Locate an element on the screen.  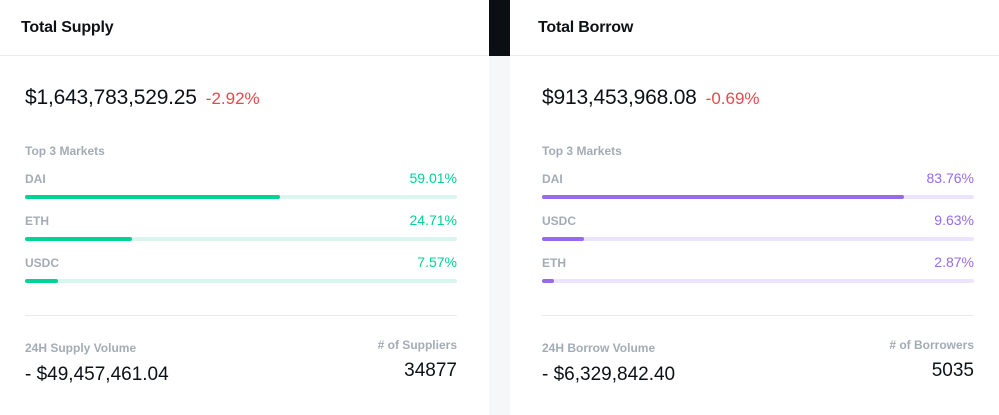
borrowers-count-value: 5035 is located at coordinates (952, 370).